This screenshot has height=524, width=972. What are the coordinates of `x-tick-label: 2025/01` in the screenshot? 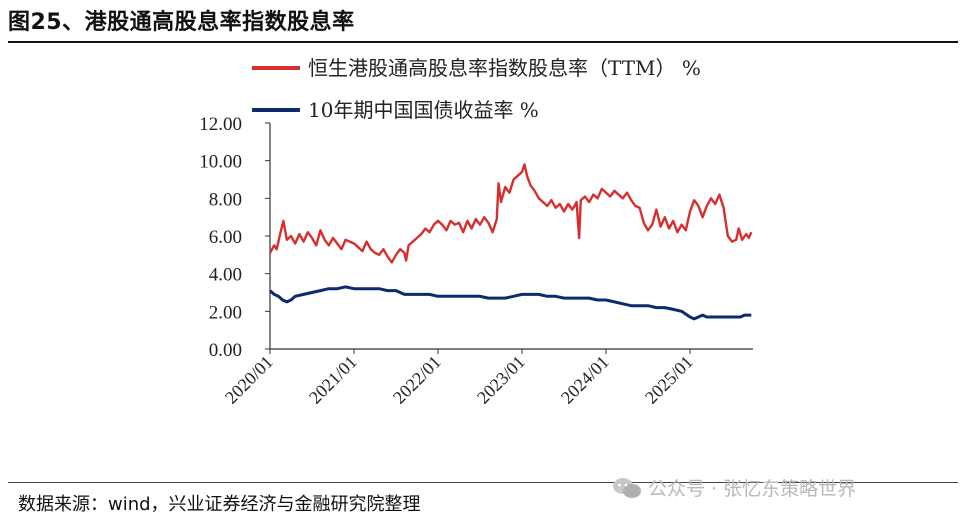 It's located at (669, 380).